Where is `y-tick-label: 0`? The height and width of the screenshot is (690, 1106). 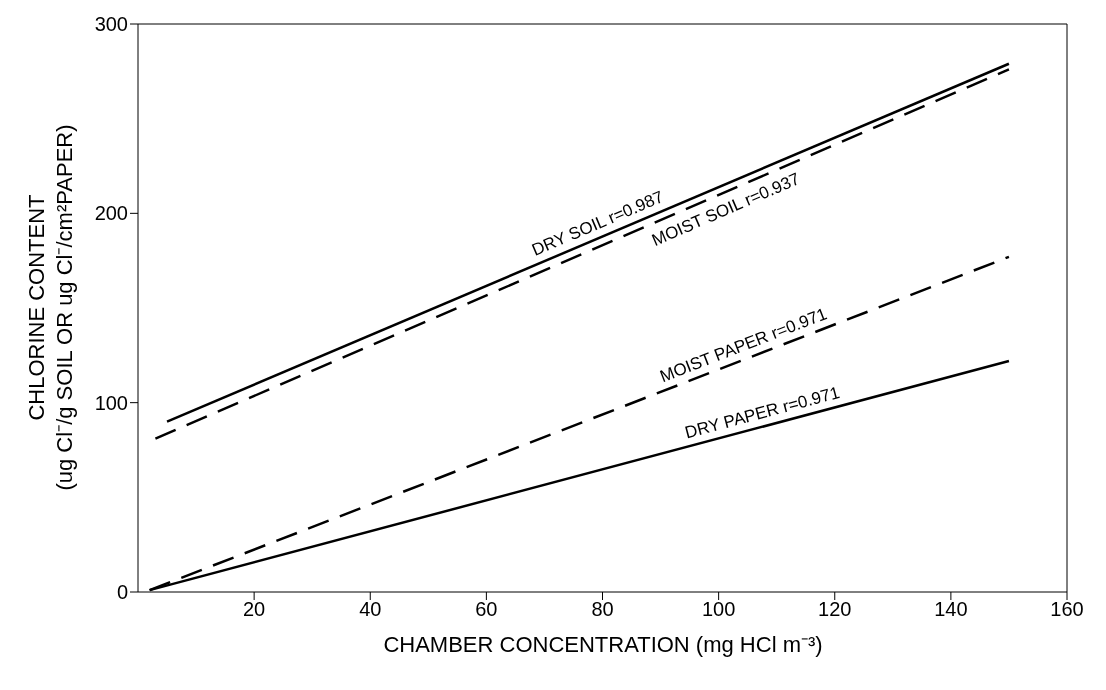 y-tick-label: 0 is located at coordinates (122, 592).